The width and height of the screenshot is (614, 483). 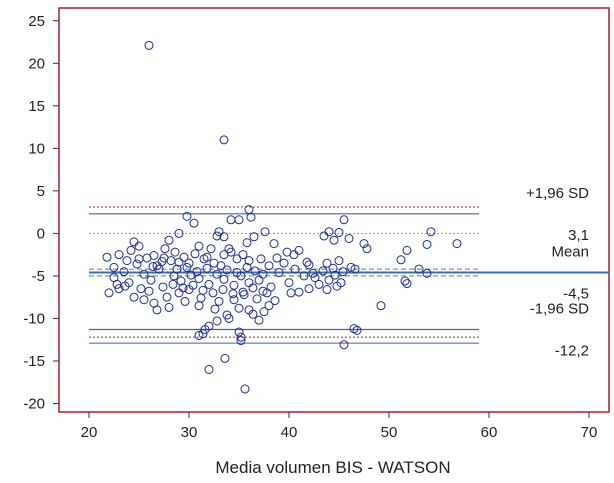 What do you see at coordinates (38, 276) in the screenshot?
I see `y-tick-label: -5` at bounding box center [38, 276].